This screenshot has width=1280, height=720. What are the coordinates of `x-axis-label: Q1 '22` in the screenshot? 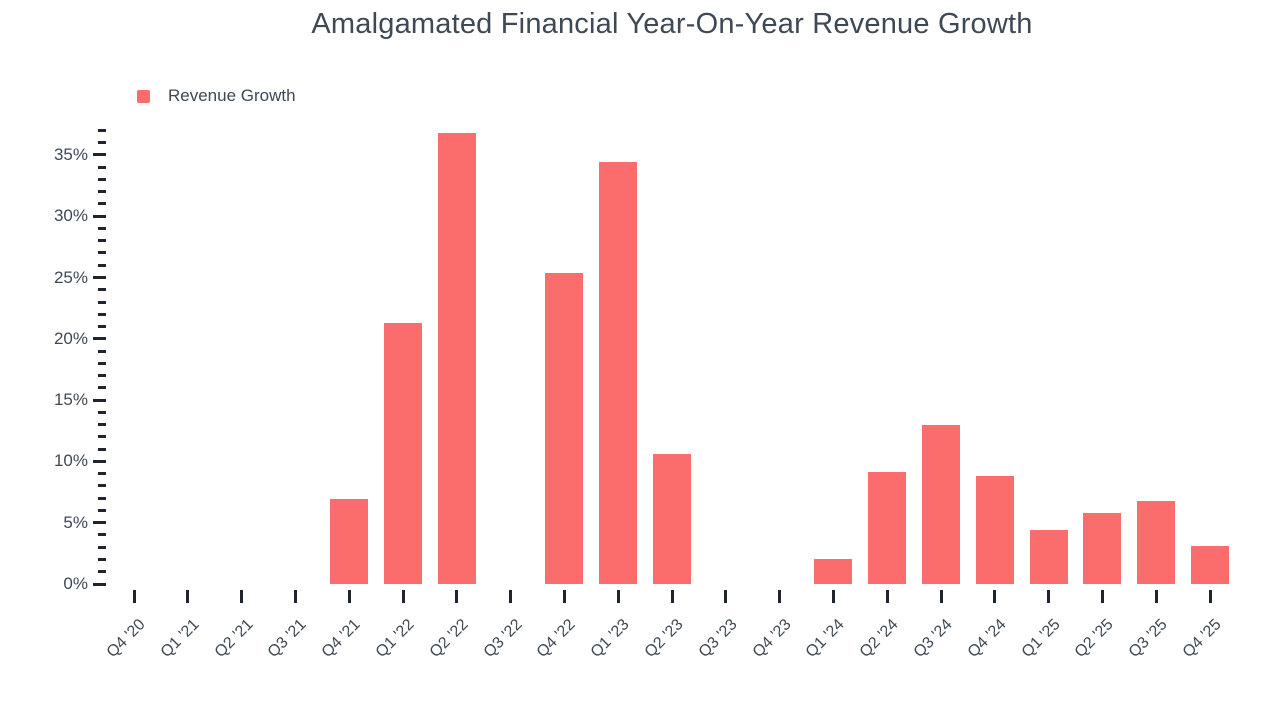 It's located at (396, 639).